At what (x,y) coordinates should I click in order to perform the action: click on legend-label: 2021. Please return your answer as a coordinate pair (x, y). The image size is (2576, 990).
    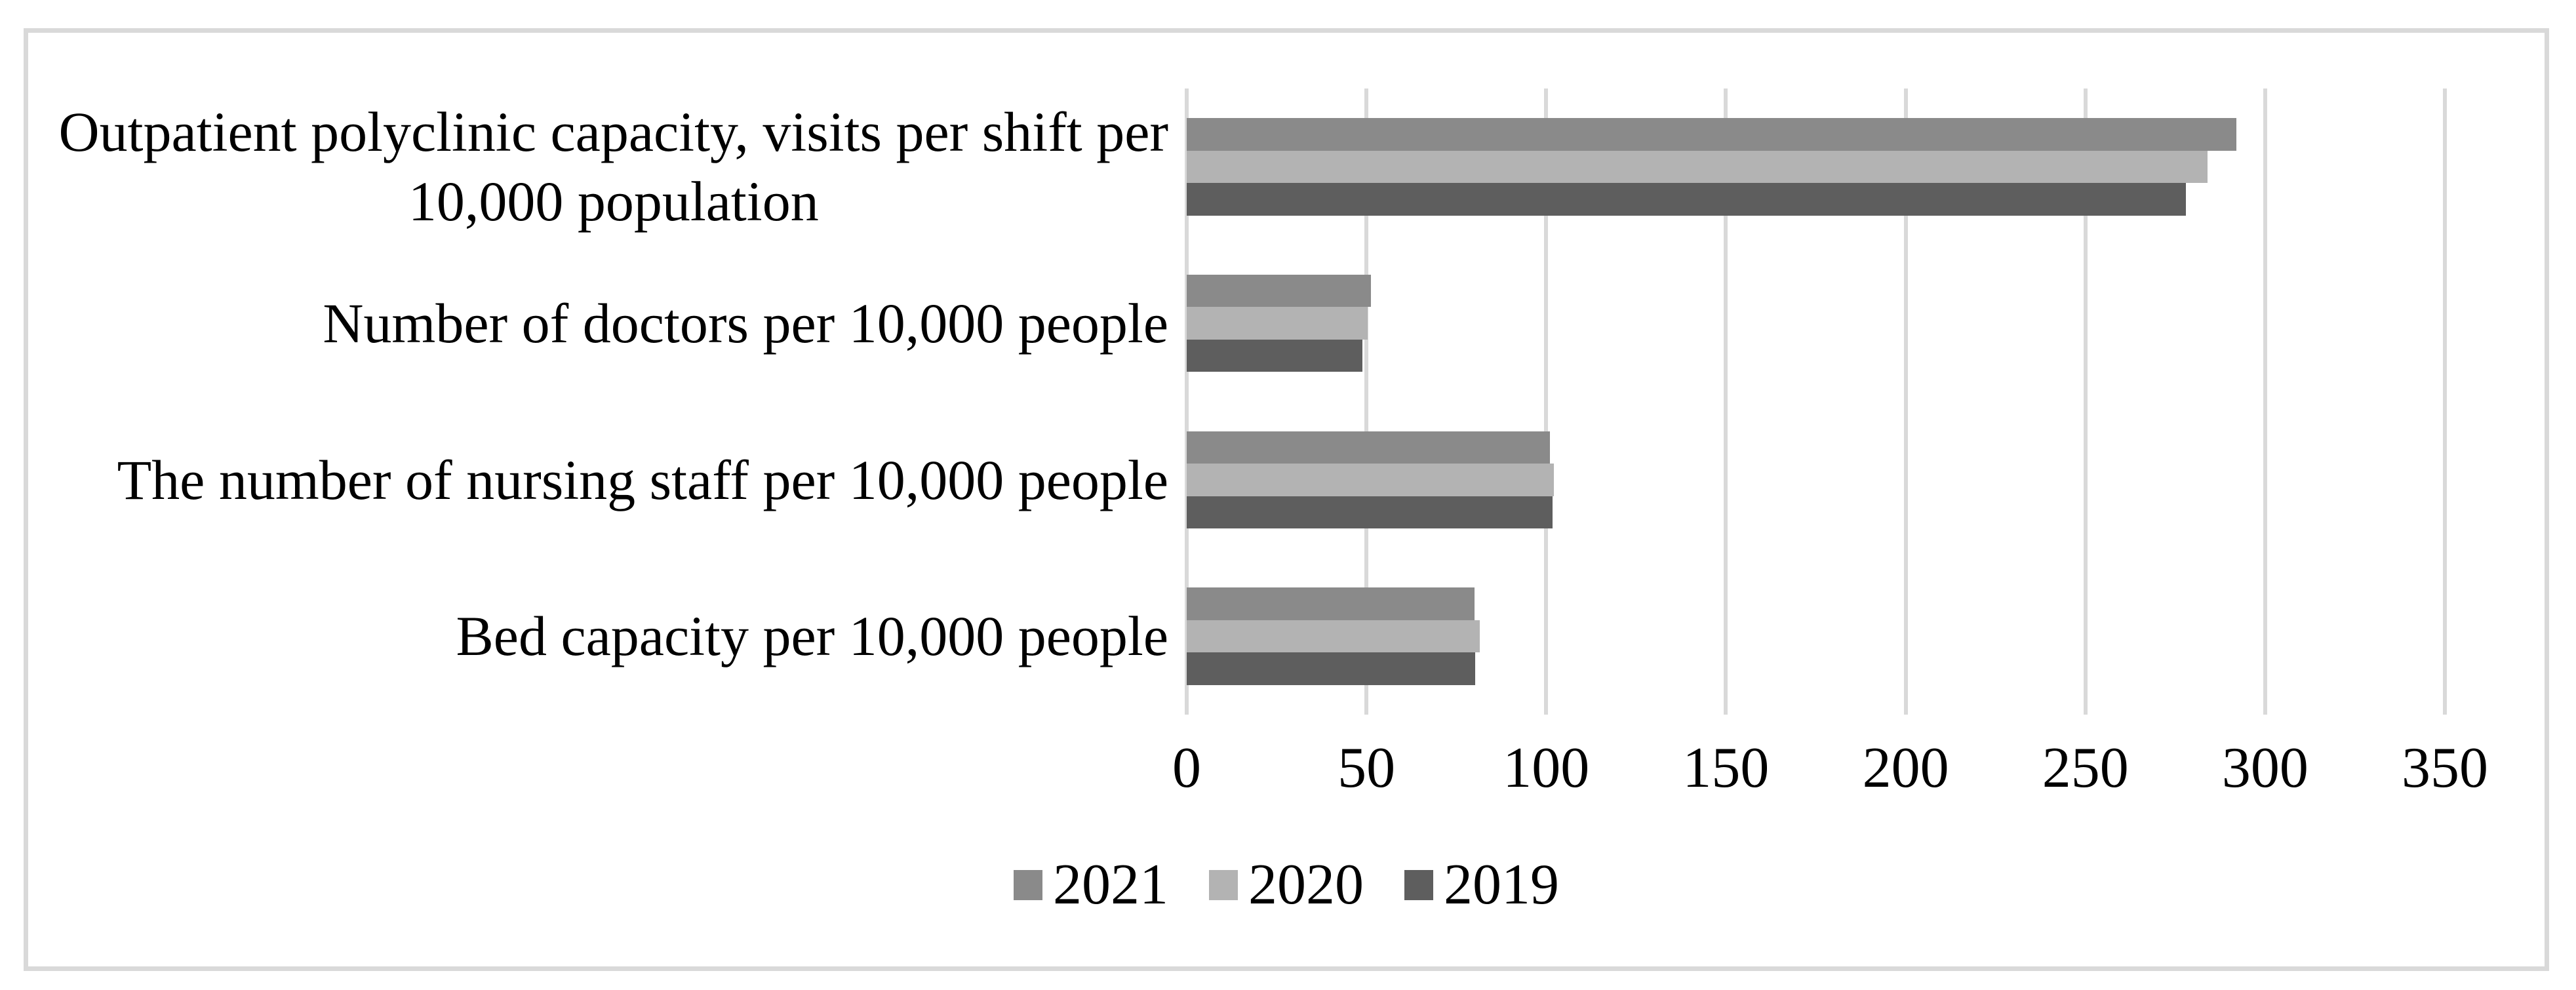
    Looking at the image, I should click on (1110, 885).